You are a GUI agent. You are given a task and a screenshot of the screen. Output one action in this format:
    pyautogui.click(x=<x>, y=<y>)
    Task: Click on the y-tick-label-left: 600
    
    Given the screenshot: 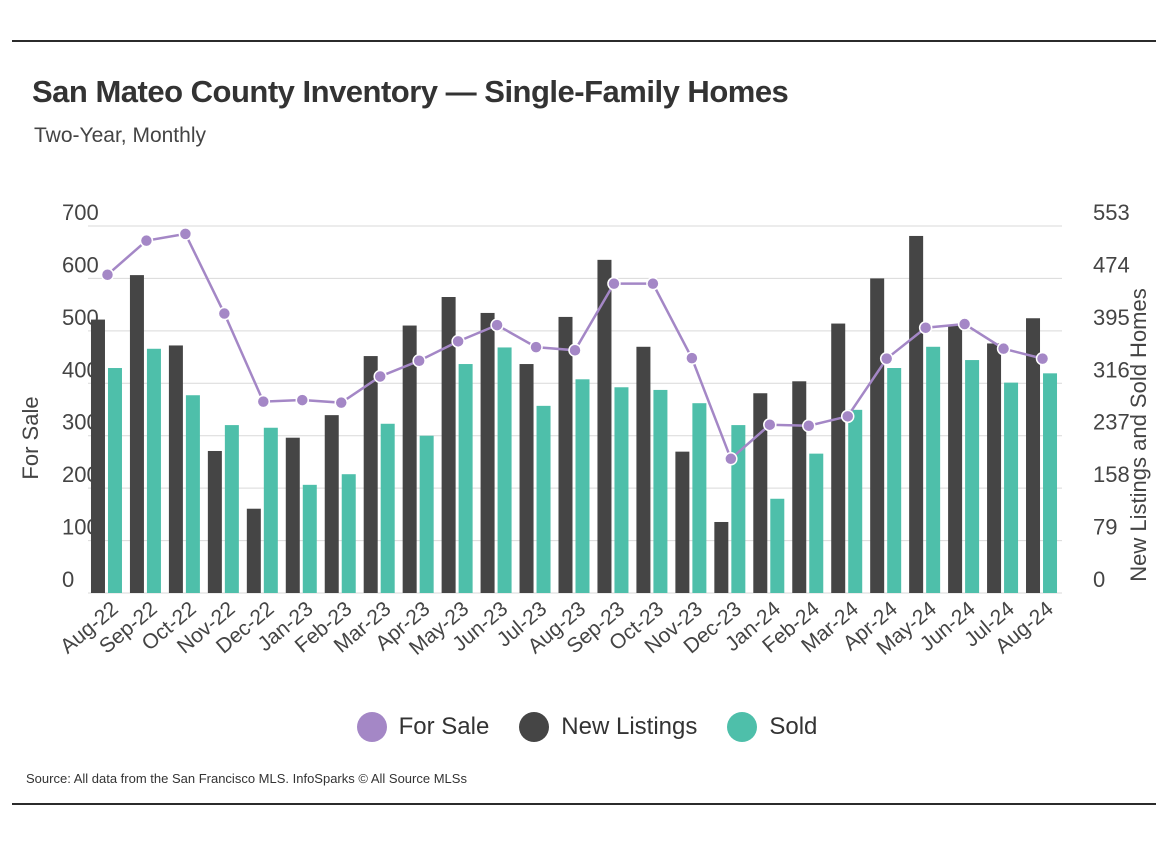 What is the action you would take?
    pyautogui.click(x=80, y=264)
    